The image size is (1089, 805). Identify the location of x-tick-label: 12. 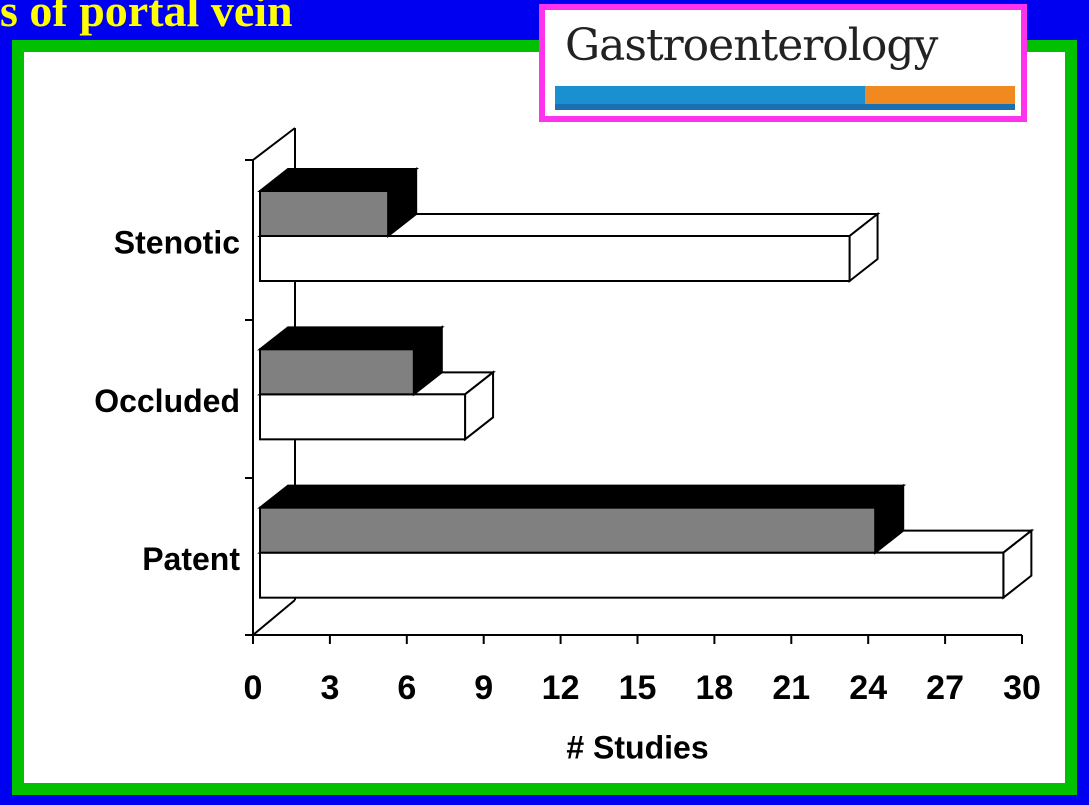
(561, 688).